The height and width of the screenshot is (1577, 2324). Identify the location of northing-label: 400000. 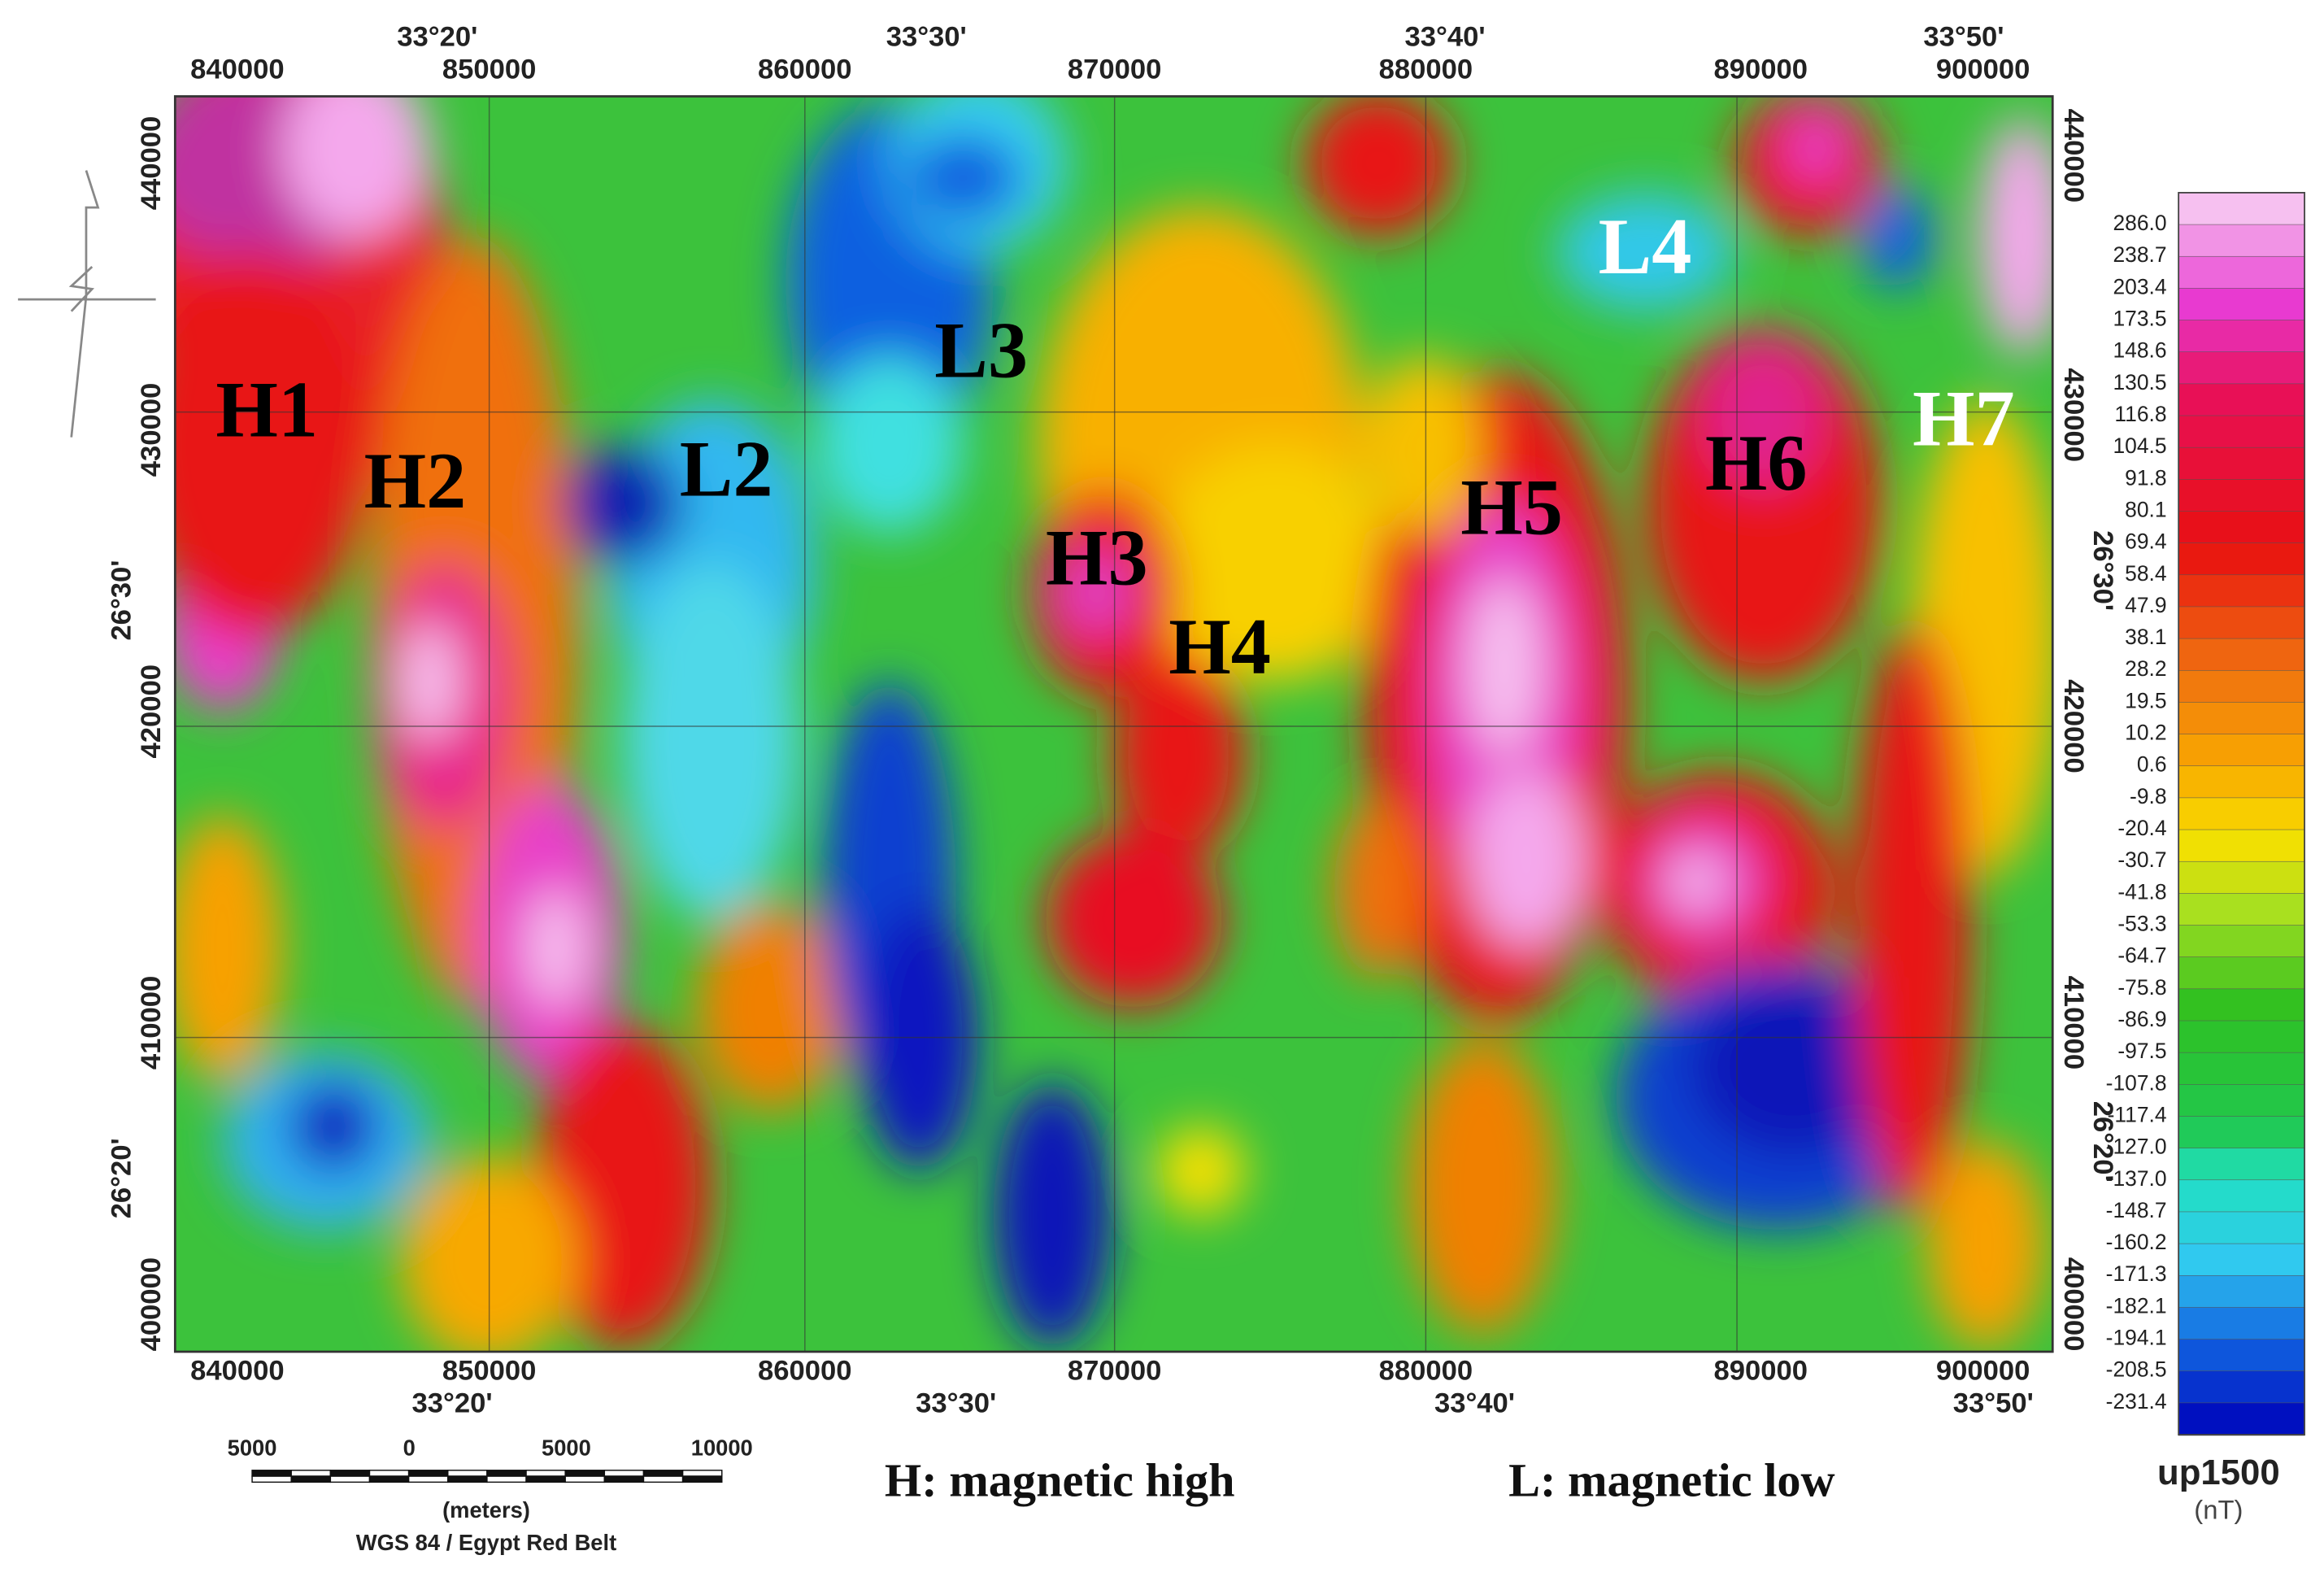
(151, 1304).